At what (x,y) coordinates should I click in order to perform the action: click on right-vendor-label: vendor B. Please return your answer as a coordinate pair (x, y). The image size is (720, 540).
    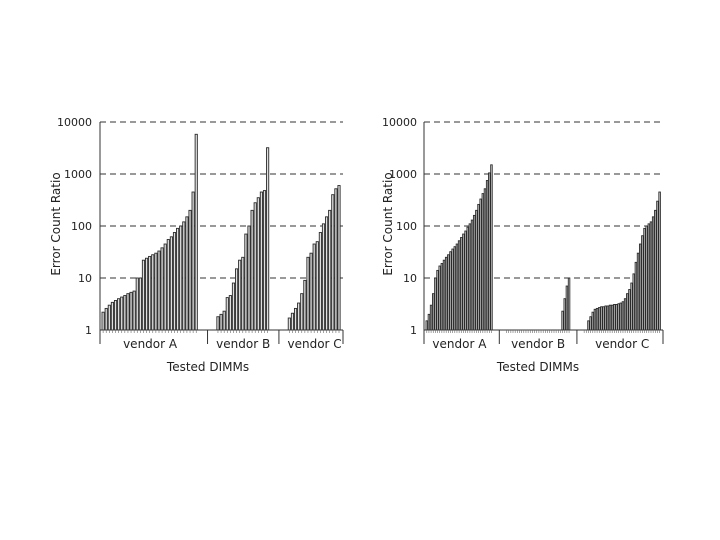
    Looking at the image, I should click on (538, 344).